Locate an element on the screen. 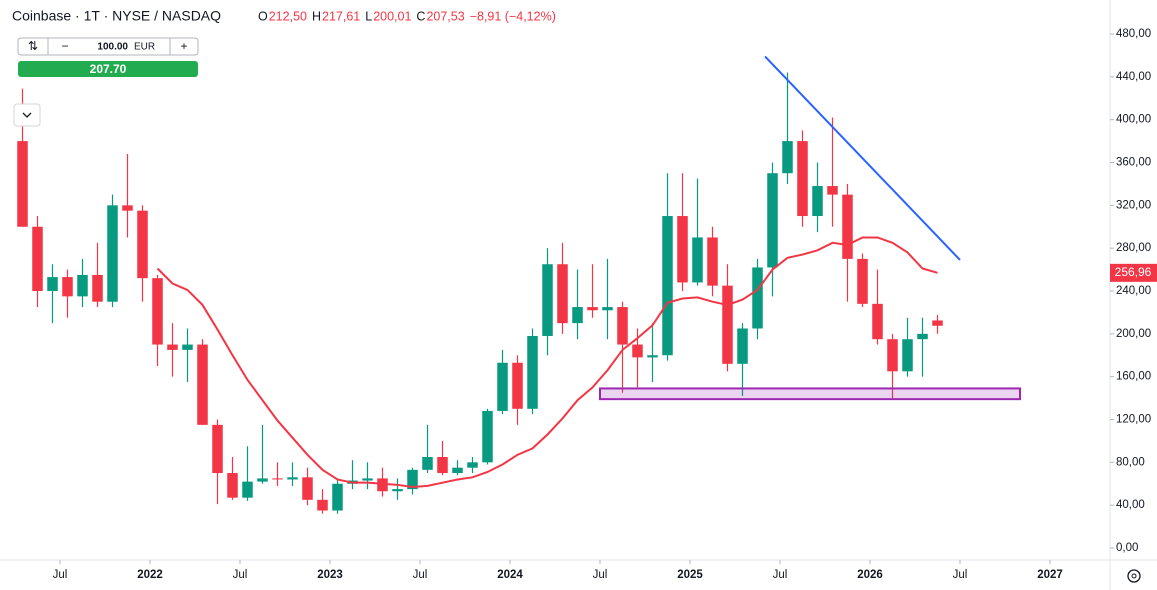 The image size is (1157, 590). chart-title: Coinbase · 1T · NYSE / NASDAQ is located at coordinates (116, 16).